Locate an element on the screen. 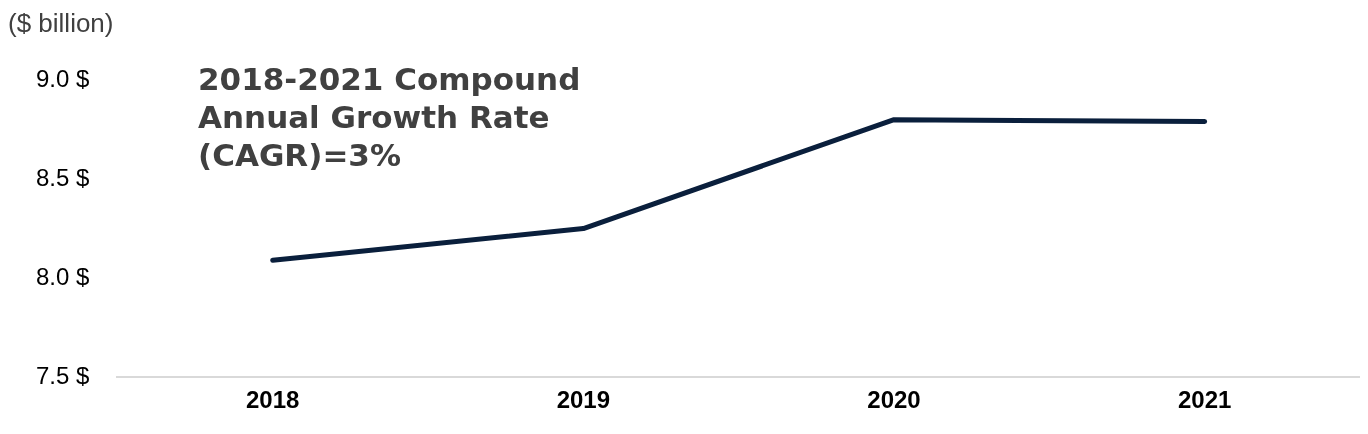 The width and height of the screenshot is (1368, 434). y-tick-label: 9.0 $ is located at coordinates (62, 78).